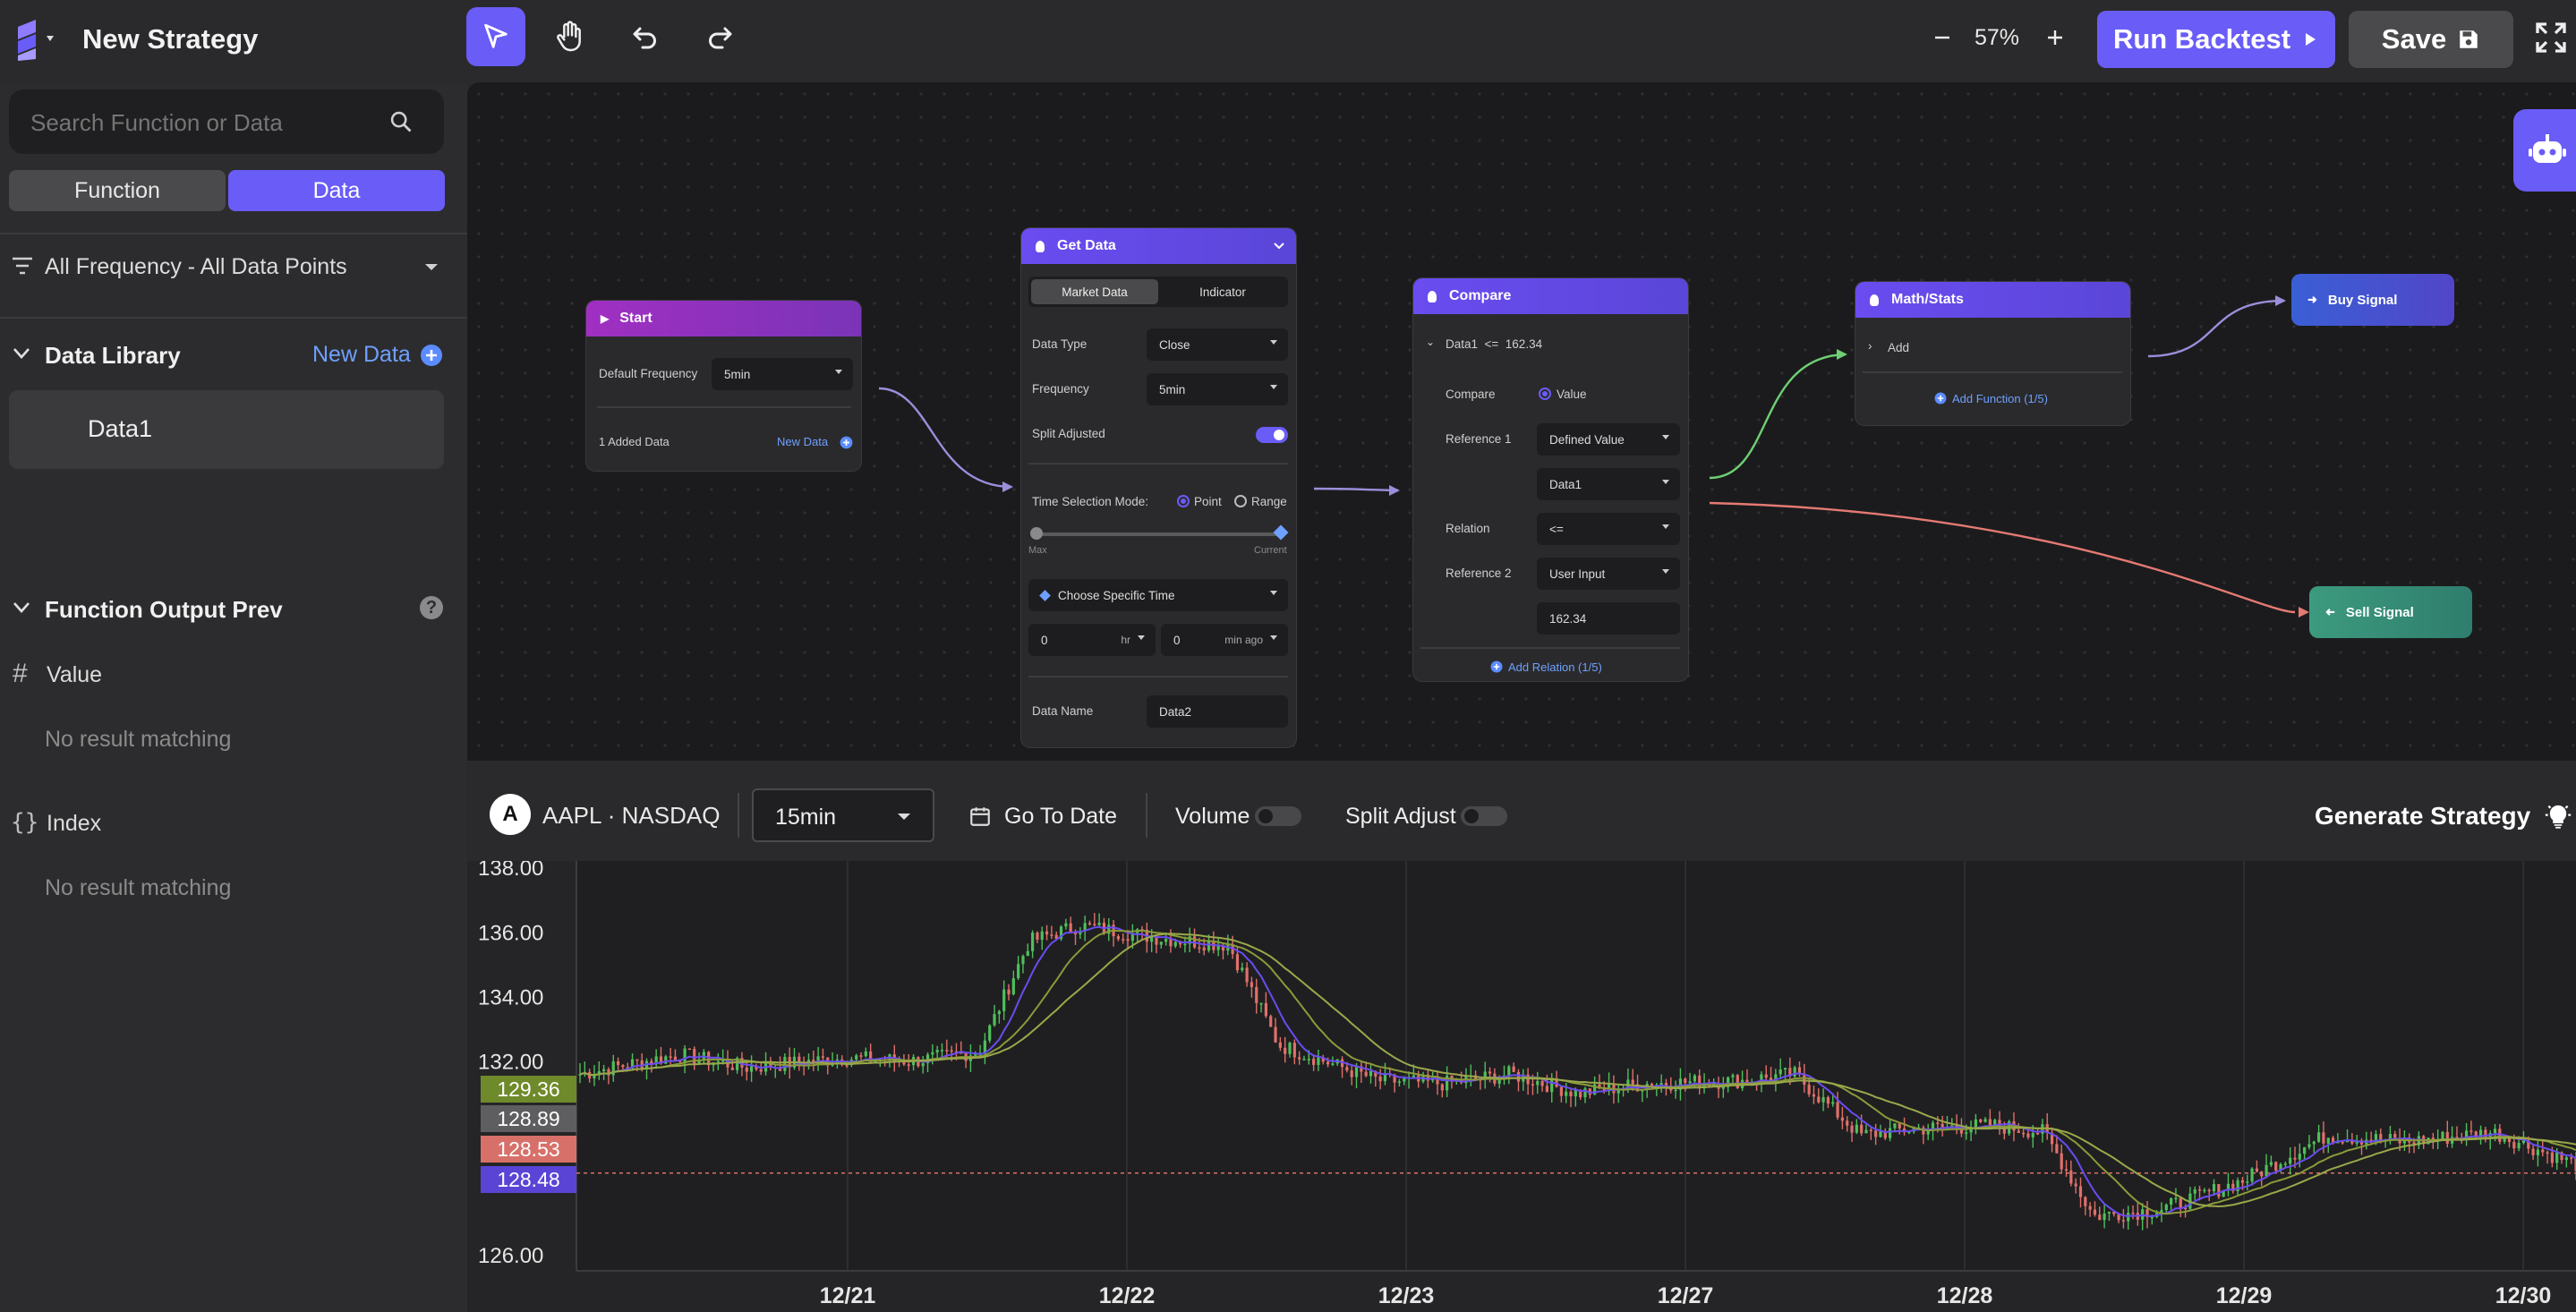  Describe the element at coordinates (1278, 816) in the screenshot. I see `volume-toggle` at that location.